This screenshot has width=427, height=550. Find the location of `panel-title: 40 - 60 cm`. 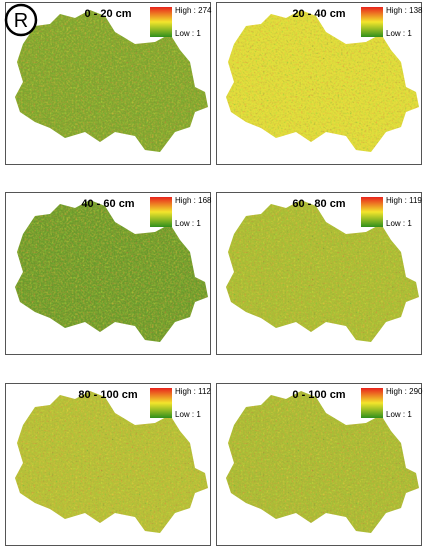

panel-title: 40 - 60 cm is located at coordinates (107, 204).